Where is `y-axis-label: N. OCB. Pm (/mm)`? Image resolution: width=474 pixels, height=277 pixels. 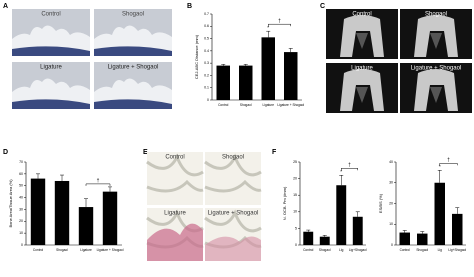
y-axis-label: N. OCB. Pm (/mm) is located at coordinates (284, 203).